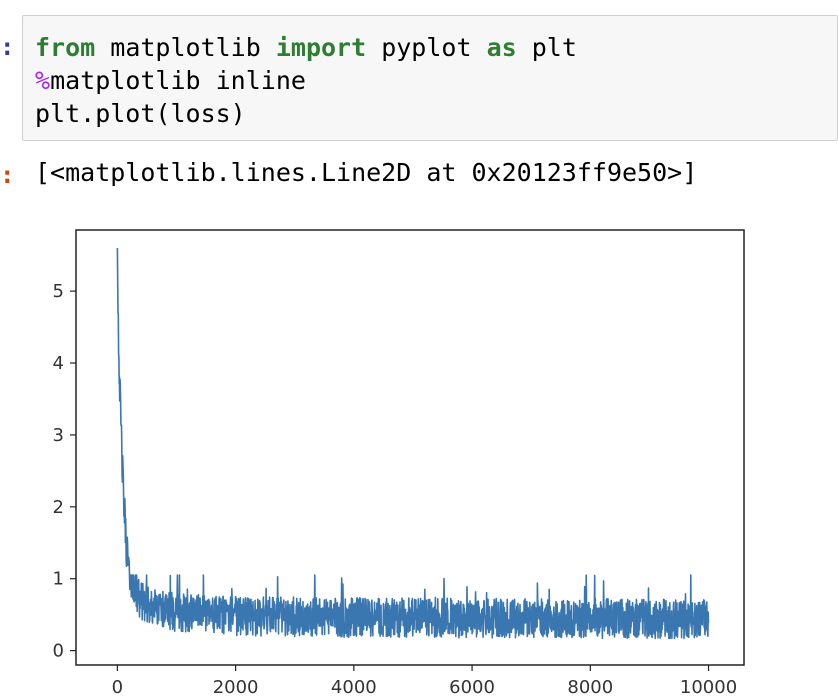  What do you see at coordinates (236, 686) in the screenshot?
I see `x-tick-label: 2000` at bounding box center [236, 686].